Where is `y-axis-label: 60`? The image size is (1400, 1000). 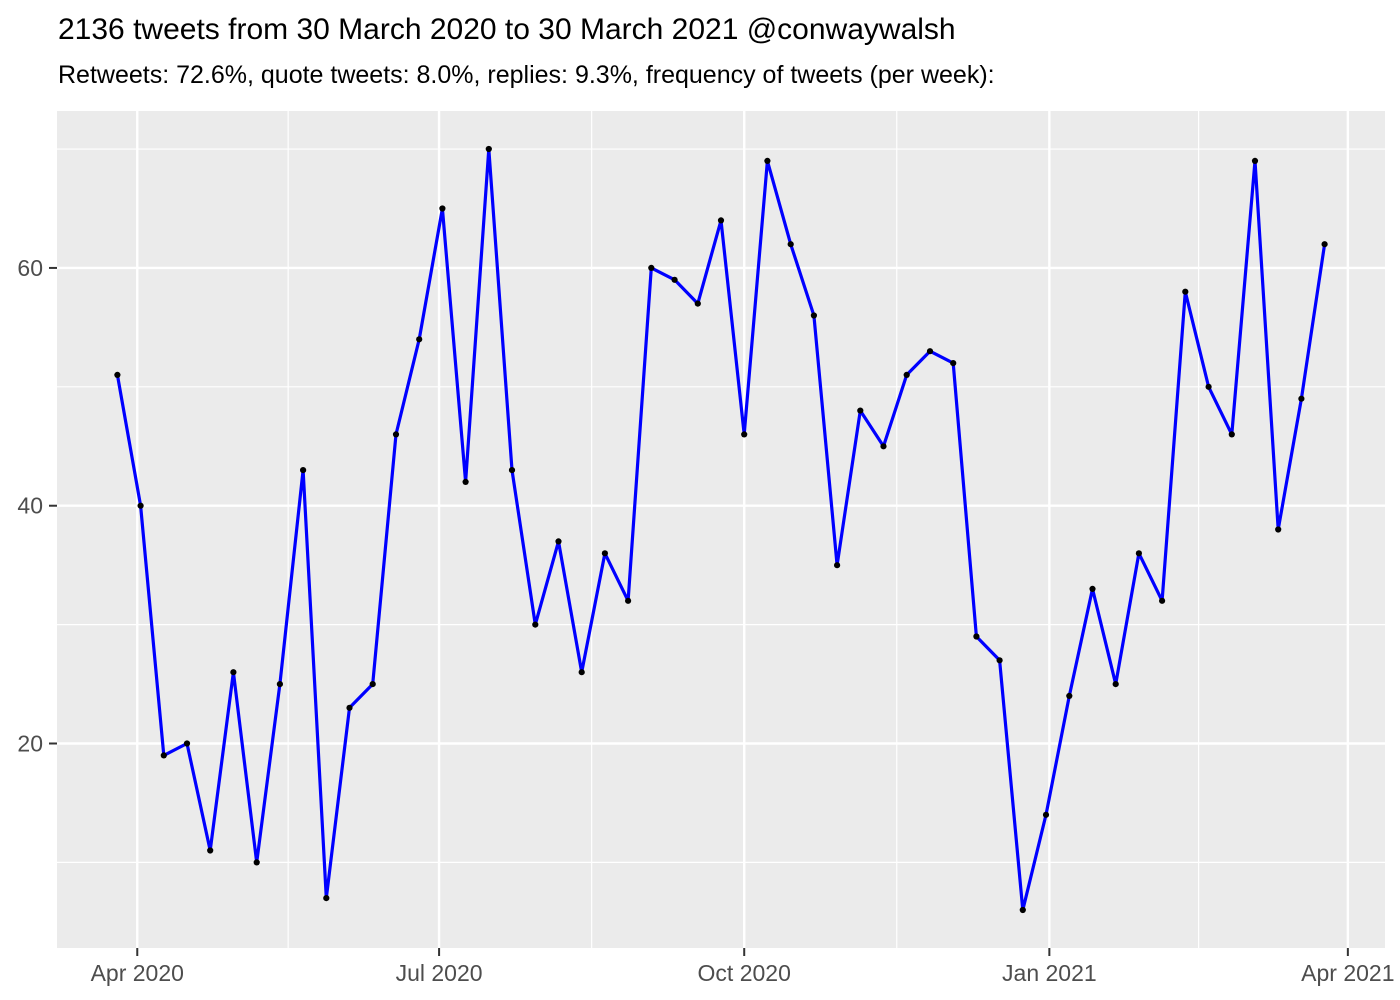 y-axis-label: 60 is located at coordinates (30, 268).